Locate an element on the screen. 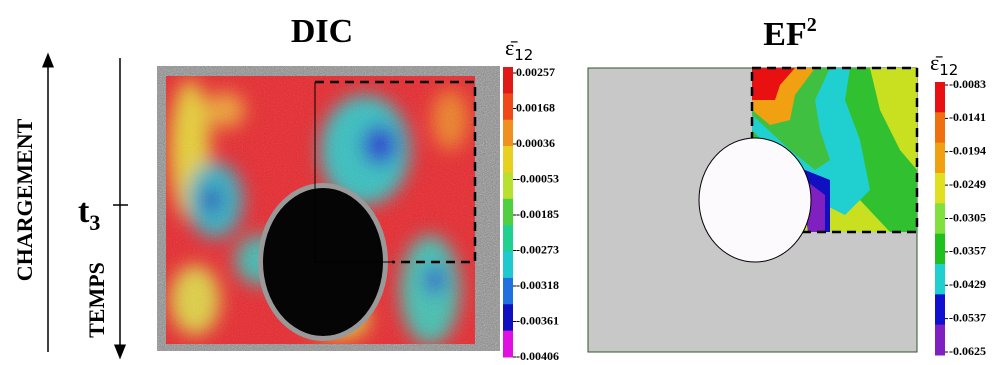 The width and height of the screenshot is (1001, 365). time-mark: t3 is located at coordinates (89, 214).